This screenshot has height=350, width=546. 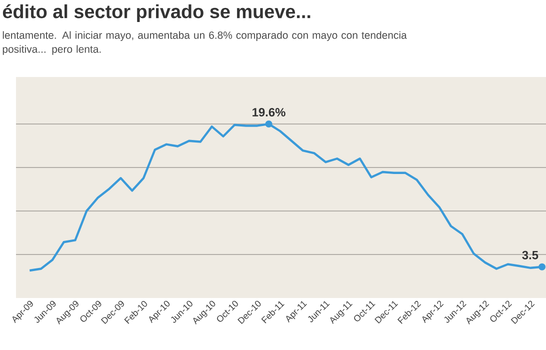 I want to click on annotation: 19.6%, so click(x=269, y=112).